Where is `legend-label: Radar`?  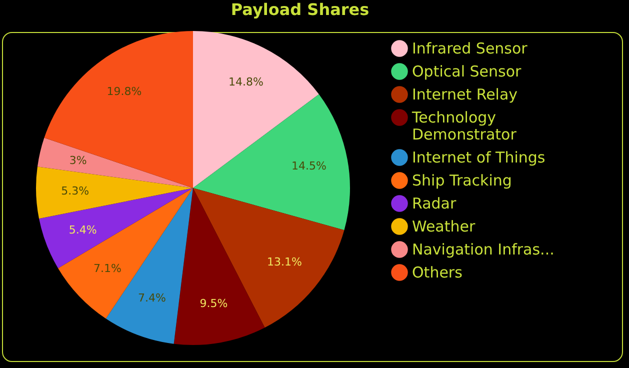
legend-label: Radar is located at coordinates (434, 203).